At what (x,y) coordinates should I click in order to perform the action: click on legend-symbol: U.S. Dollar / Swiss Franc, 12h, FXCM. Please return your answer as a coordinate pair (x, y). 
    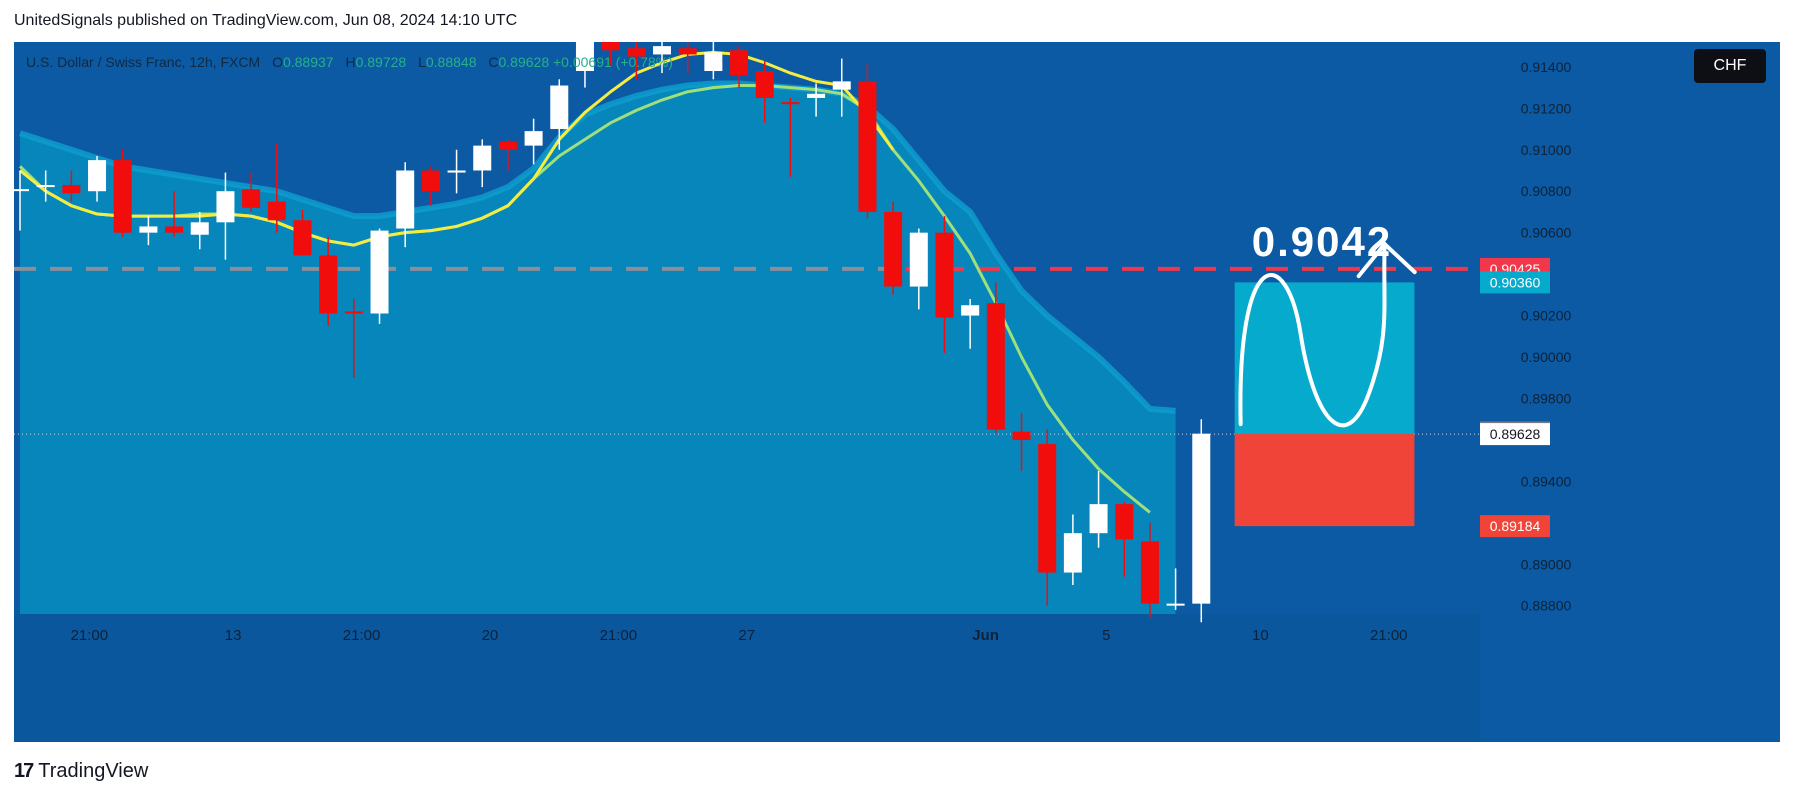
    Looking at the image, I should click on (143, 62).